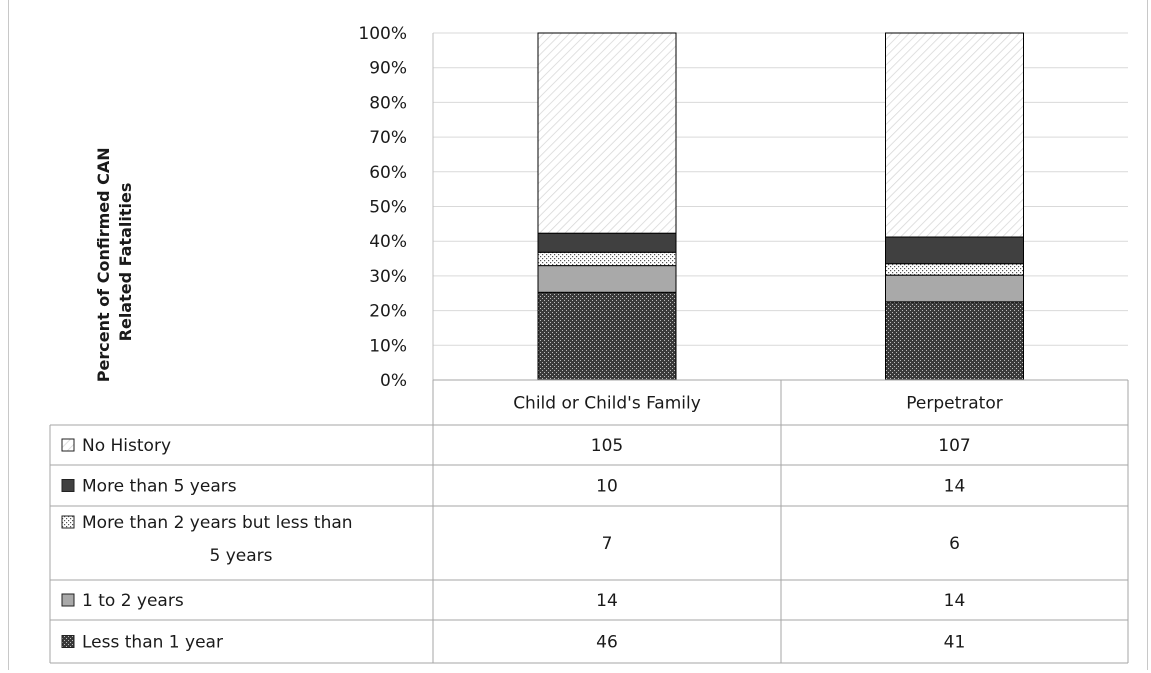 This screenshot has width=1151, height=673. I want to click on y-axis-label-line-1: Percent of Confirmed CAN, so click(103, 264).